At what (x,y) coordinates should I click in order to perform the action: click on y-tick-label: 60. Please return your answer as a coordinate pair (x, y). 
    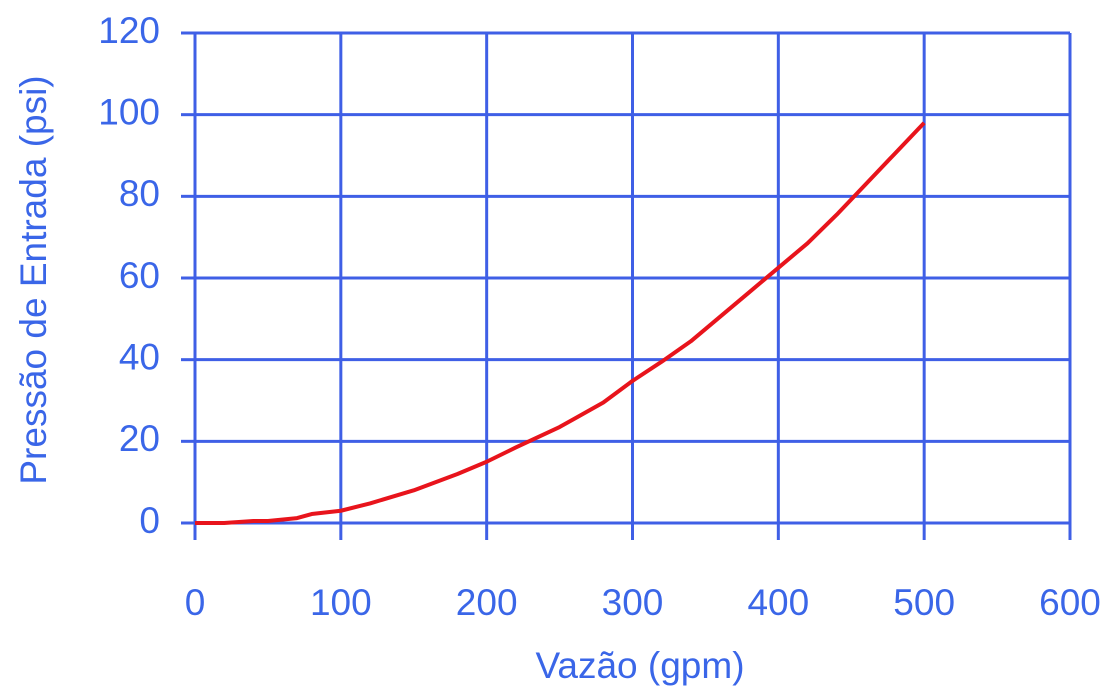
    Looking at the image, I should click on (139, 275).